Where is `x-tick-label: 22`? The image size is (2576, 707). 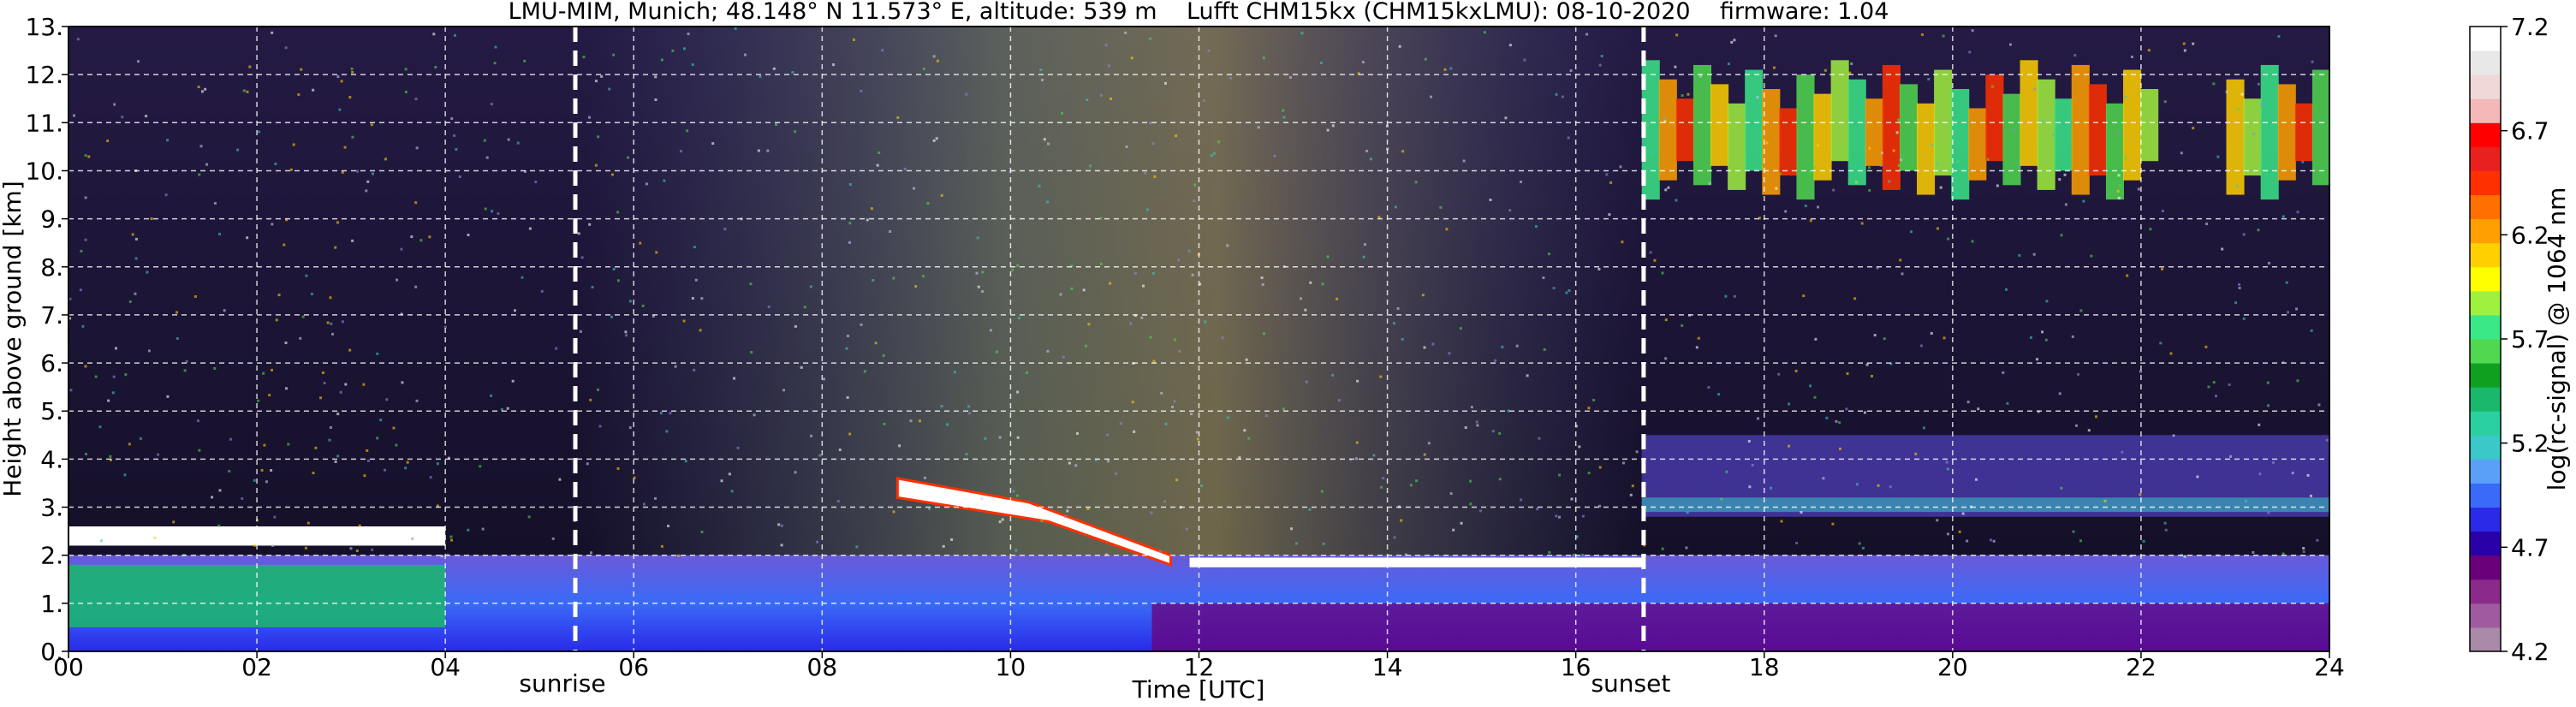 x-tick-label: 22 is located at coordinates (2141, 667).